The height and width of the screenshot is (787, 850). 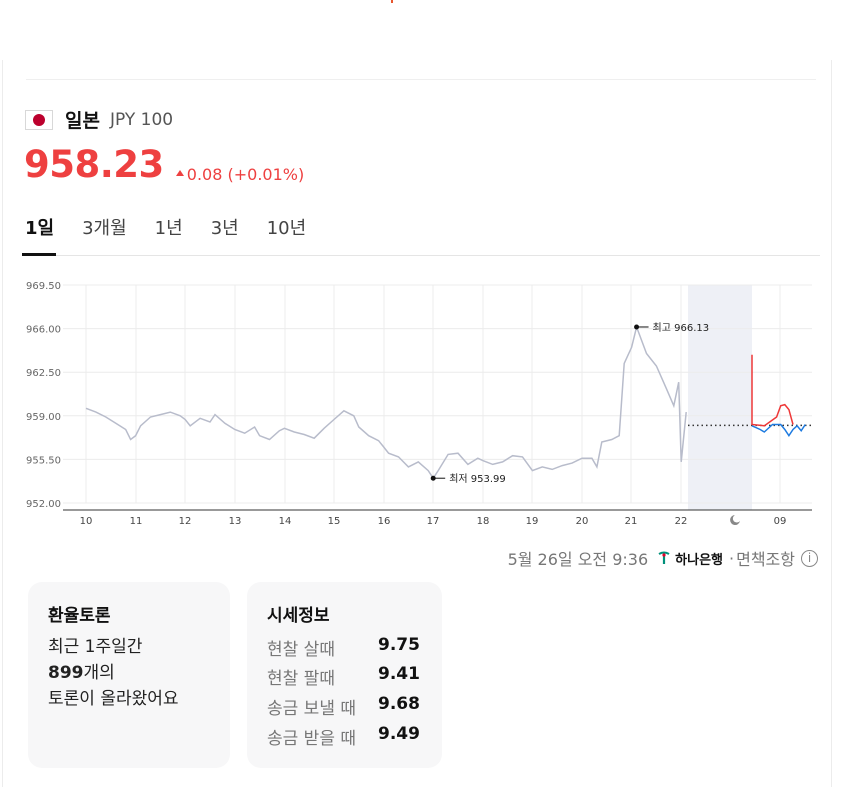 What do you see at coordinates (39, 119) in the screenshot?
I see `japan-flag-icon` at bounding box center [39, 119].